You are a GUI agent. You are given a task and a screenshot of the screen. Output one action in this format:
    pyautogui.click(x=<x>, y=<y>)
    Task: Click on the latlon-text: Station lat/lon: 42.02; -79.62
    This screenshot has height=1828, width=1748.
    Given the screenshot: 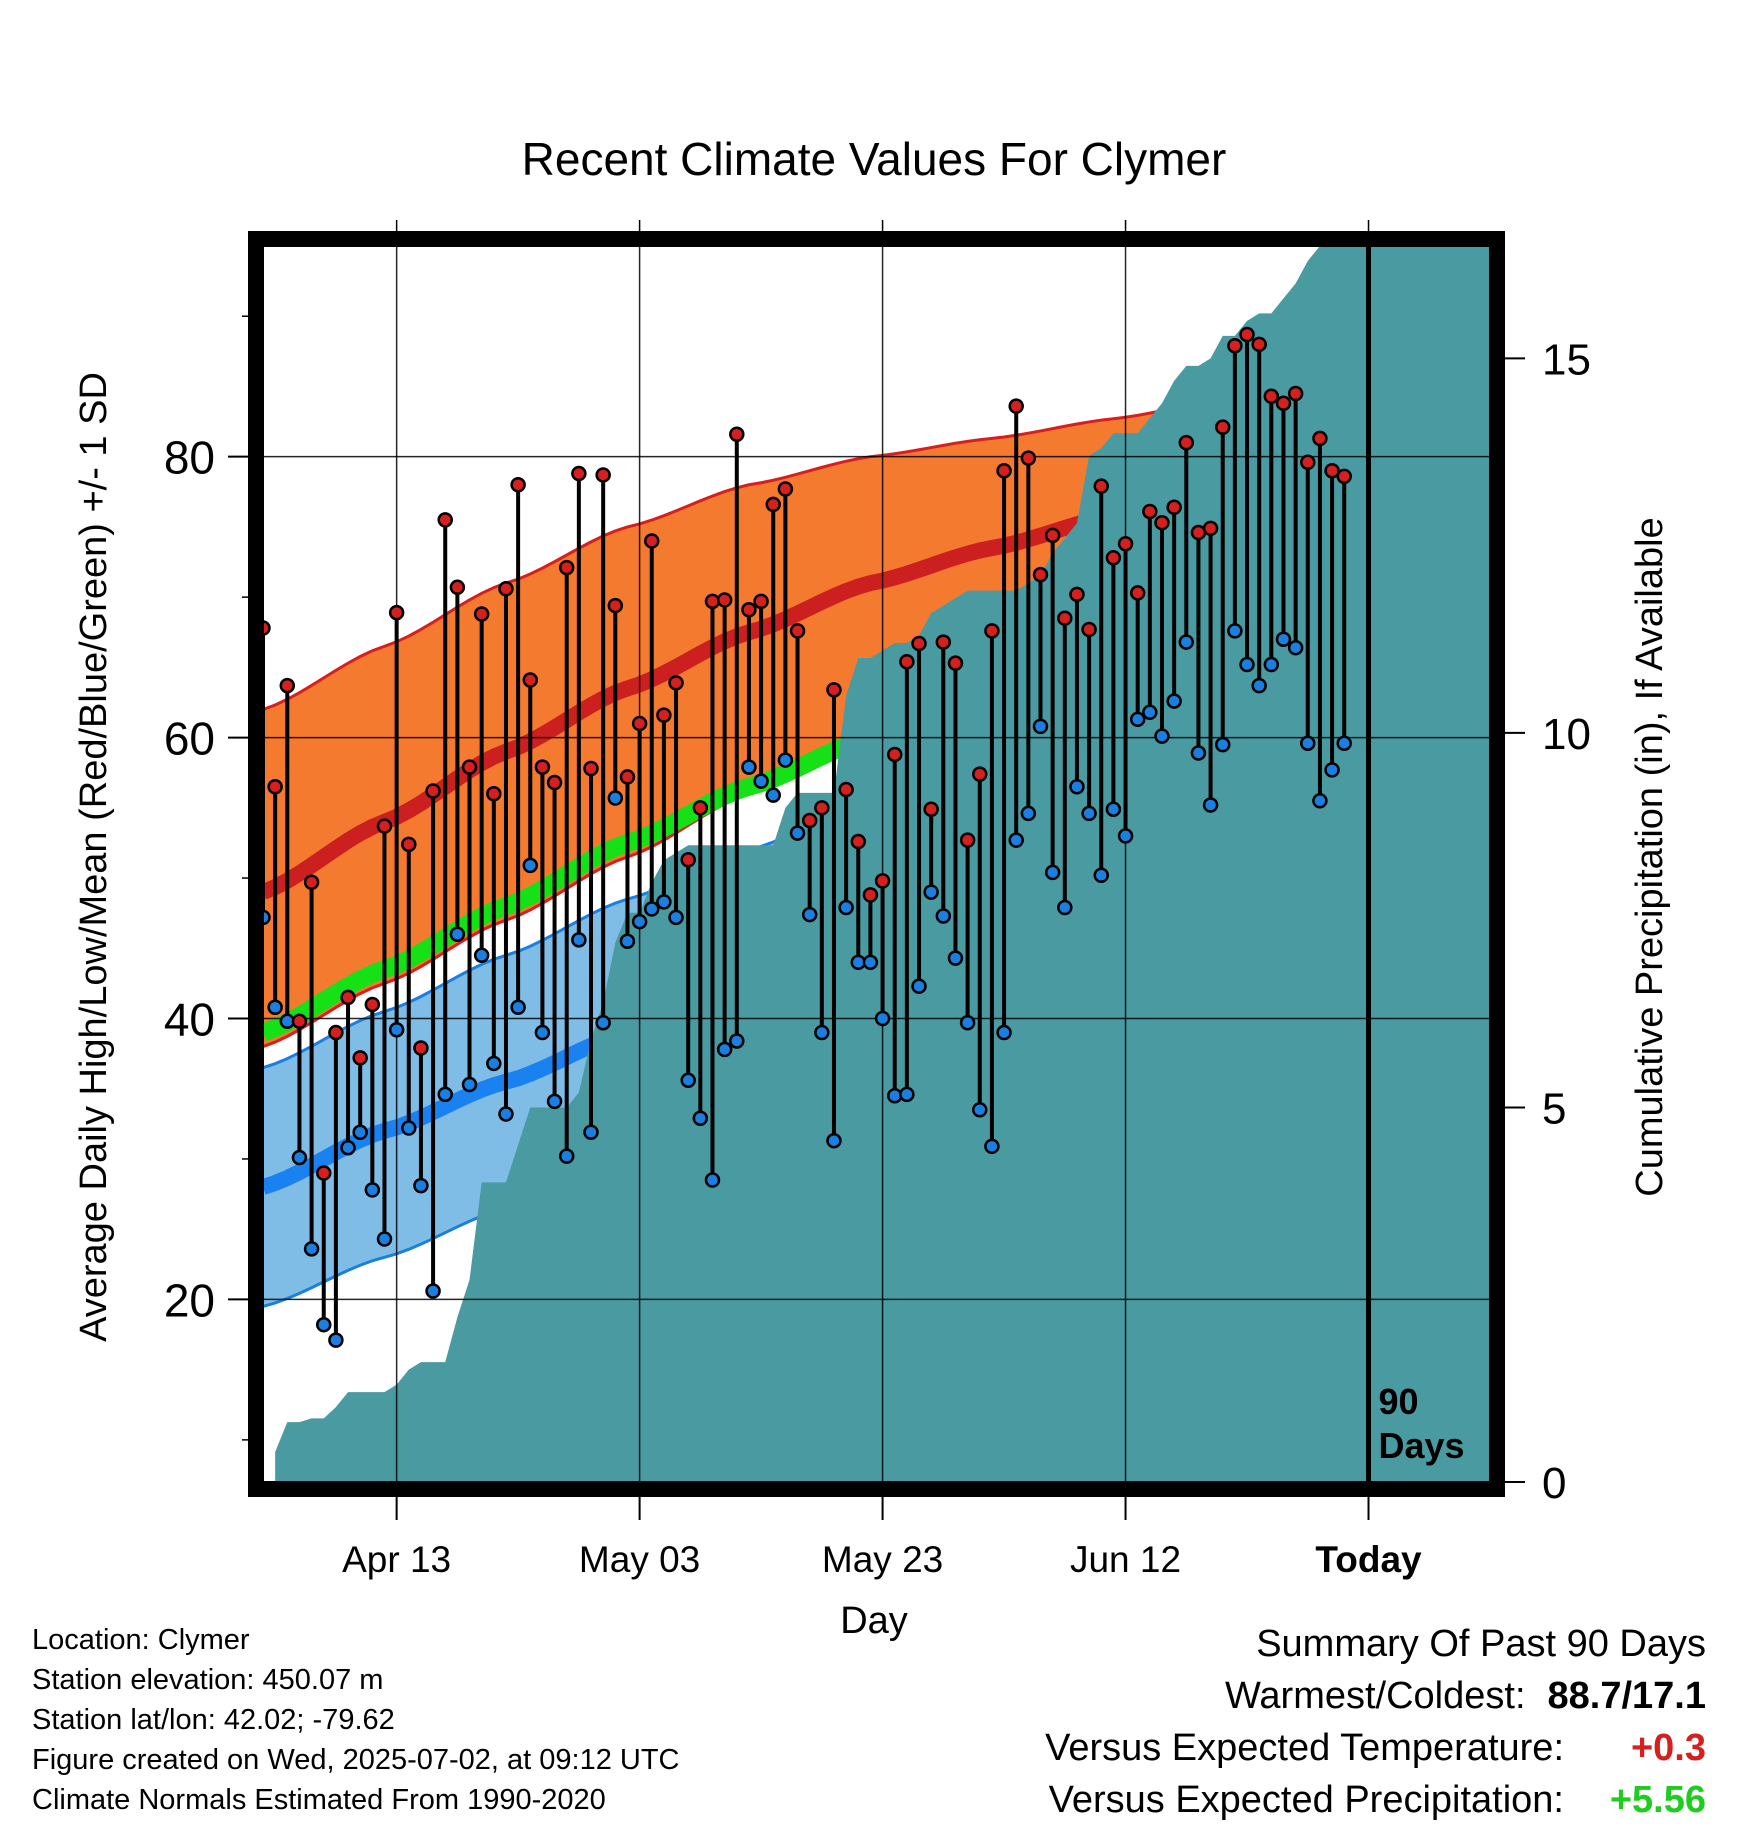 What is the action you would take?
    pyautogui.click(x=213, y=1720)
    